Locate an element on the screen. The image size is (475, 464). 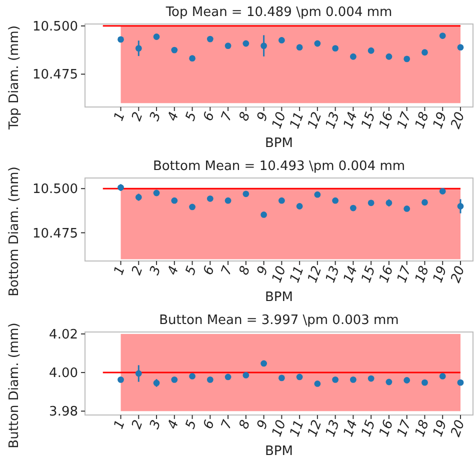
chart-title: Top Mean = 10.489 \pm 0.004 mm is located at coordinates (278, 12).